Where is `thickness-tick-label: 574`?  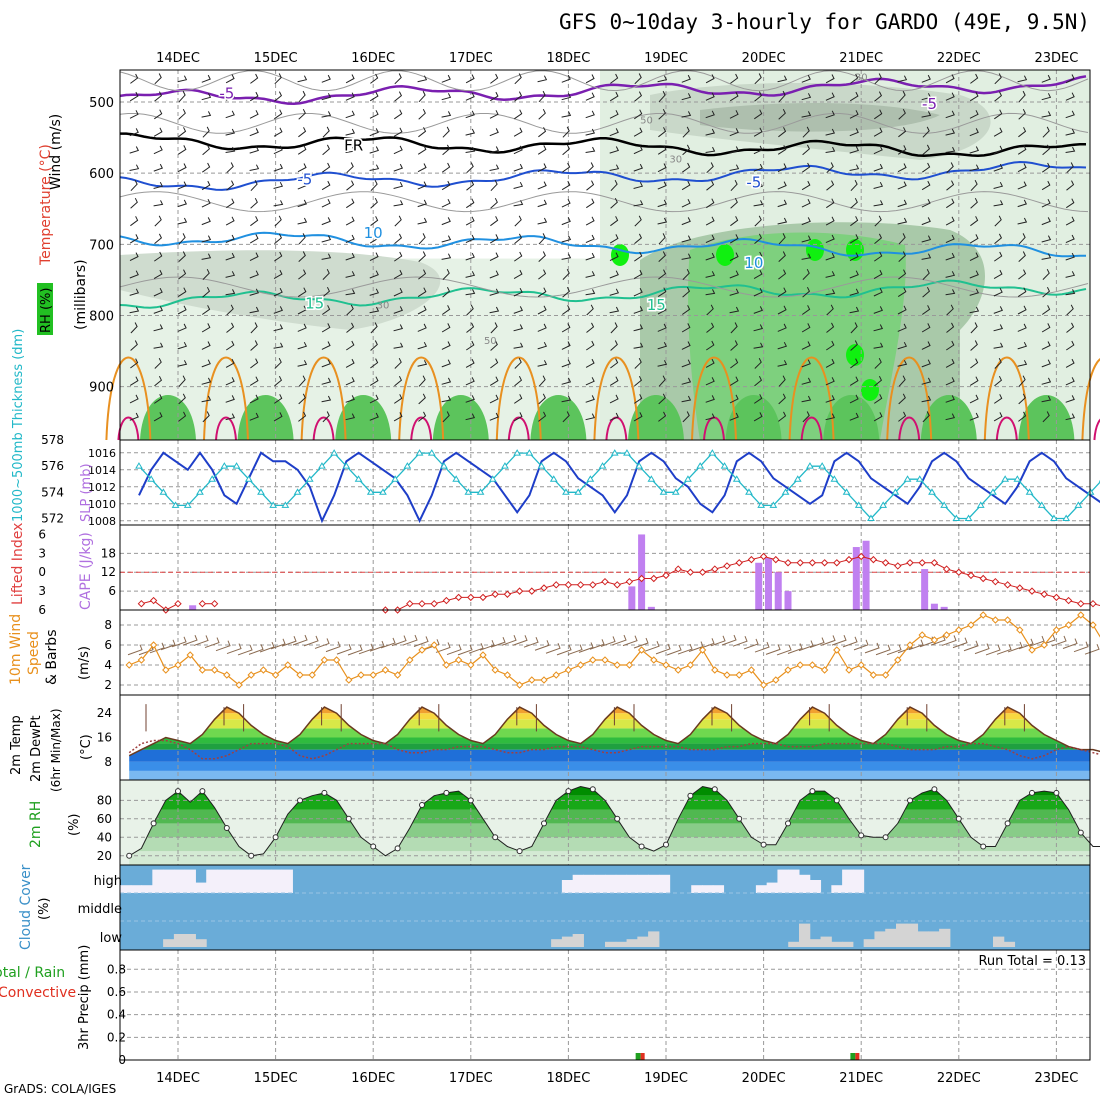 thickness-tick-label: 574 is located at coordinates (52, 492).